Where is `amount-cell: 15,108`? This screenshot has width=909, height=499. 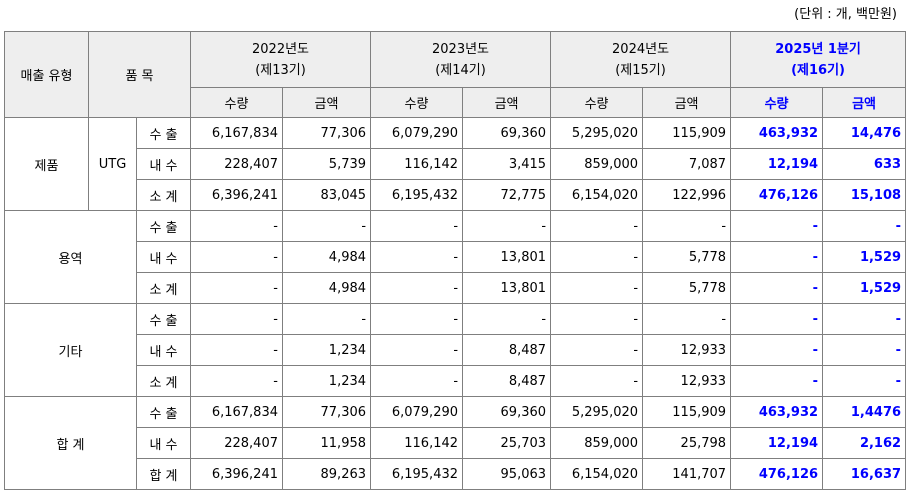
amount-cell: 15,108 is located at coordinates (864, 195).